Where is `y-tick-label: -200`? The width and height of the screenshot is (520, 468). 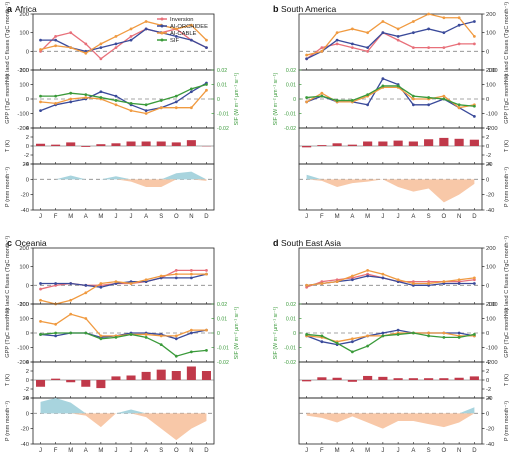 y-tick-label: -200 is located at coordinates (23, 129).